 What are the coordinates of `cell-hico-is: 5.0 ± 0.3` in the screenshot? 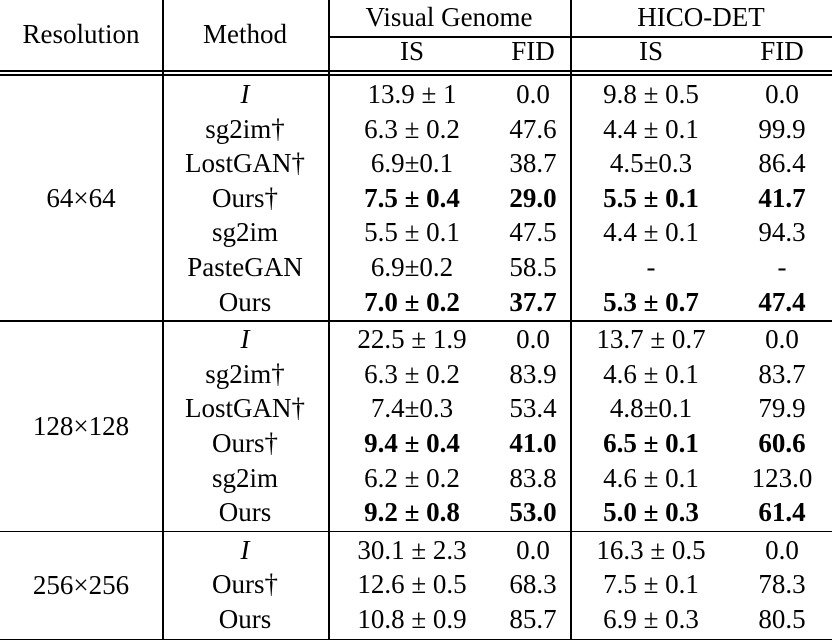 It's located at (651, 512).